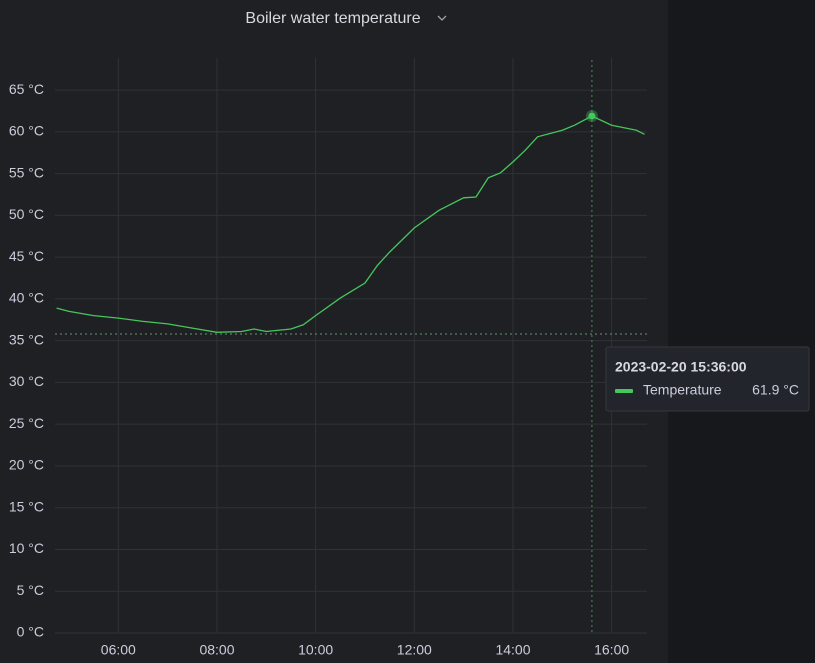  I want to click on x-tick-label: 16:00, so click(611, 650).